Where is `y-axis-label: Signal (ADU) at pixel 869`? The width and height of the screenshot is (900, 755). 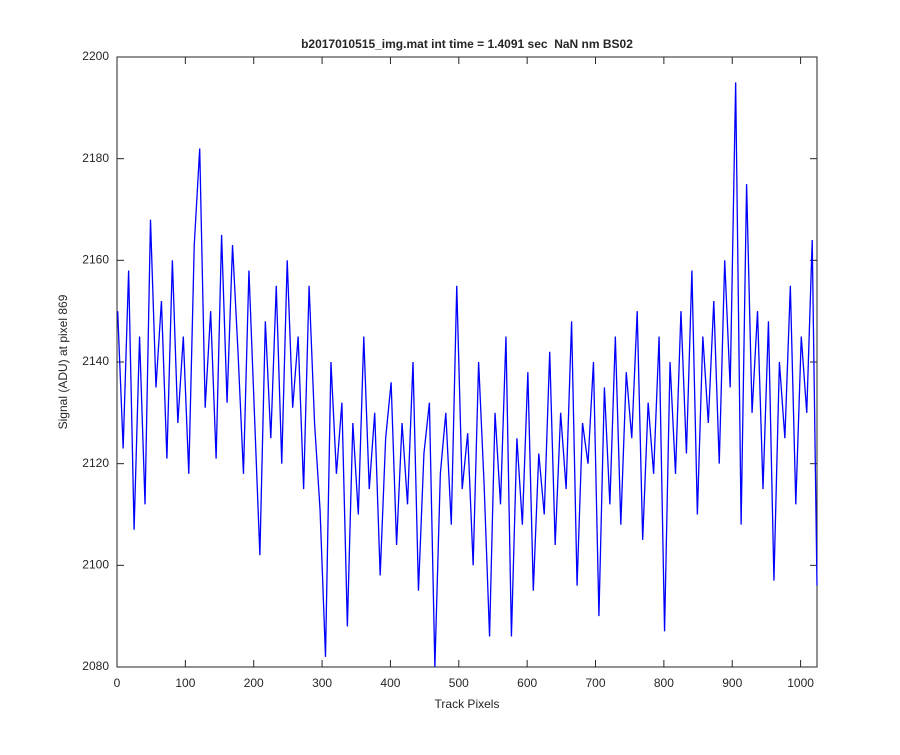
y-axis-label: Signal (ADU) at pixel 869 is located at coordinates (63, 361).